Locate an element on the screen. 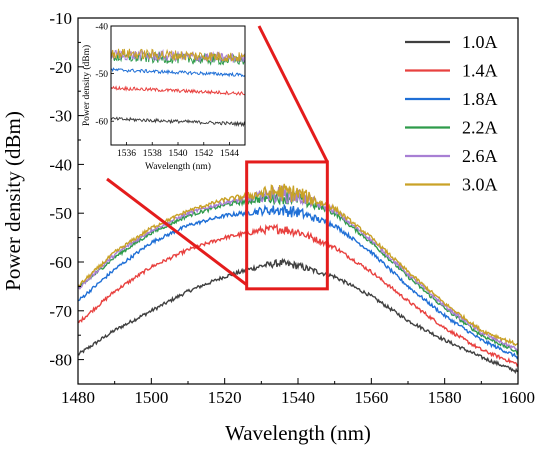  inset-x-tick-label: 1536 is located at coordinates (126, 154).